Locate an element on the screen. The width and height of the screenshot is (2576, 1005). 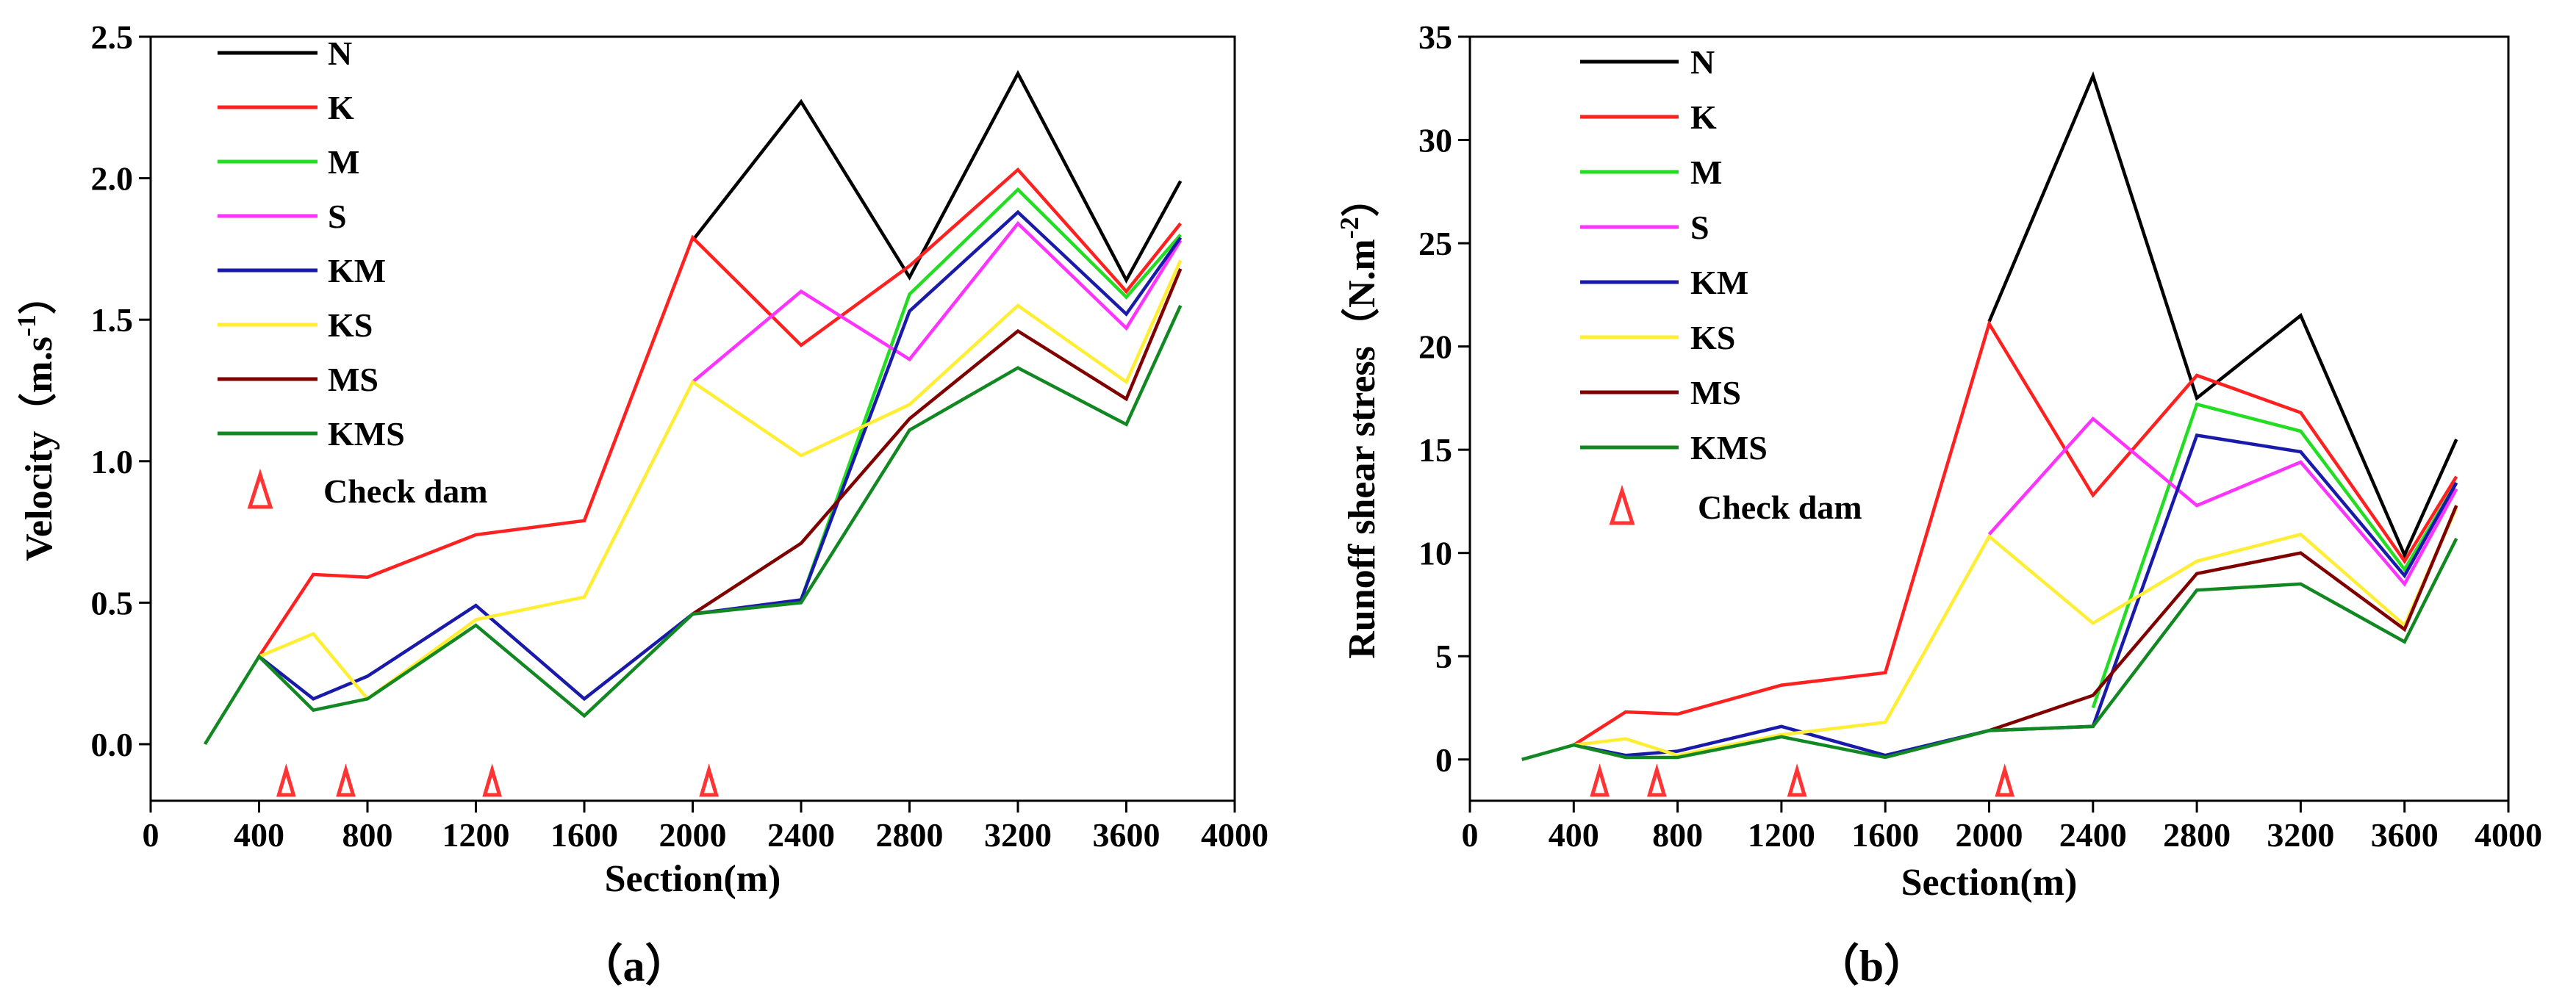
y-tick-label: 2.5 is located at coordinates (112, 37).